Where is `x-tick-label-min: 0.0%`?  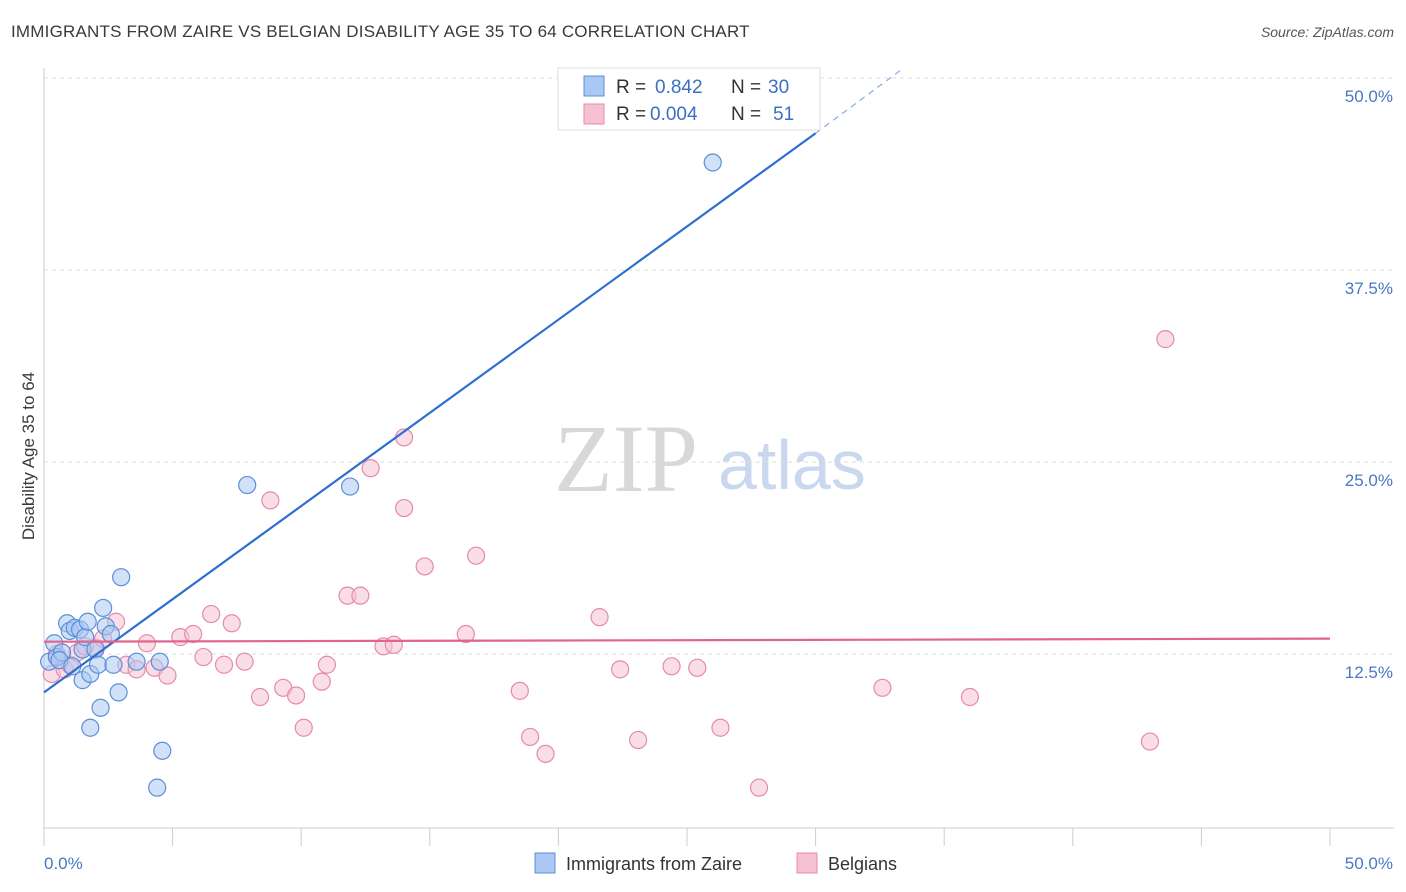 x-tick-label-min: 0.0% is located at coordinates (63, 863).